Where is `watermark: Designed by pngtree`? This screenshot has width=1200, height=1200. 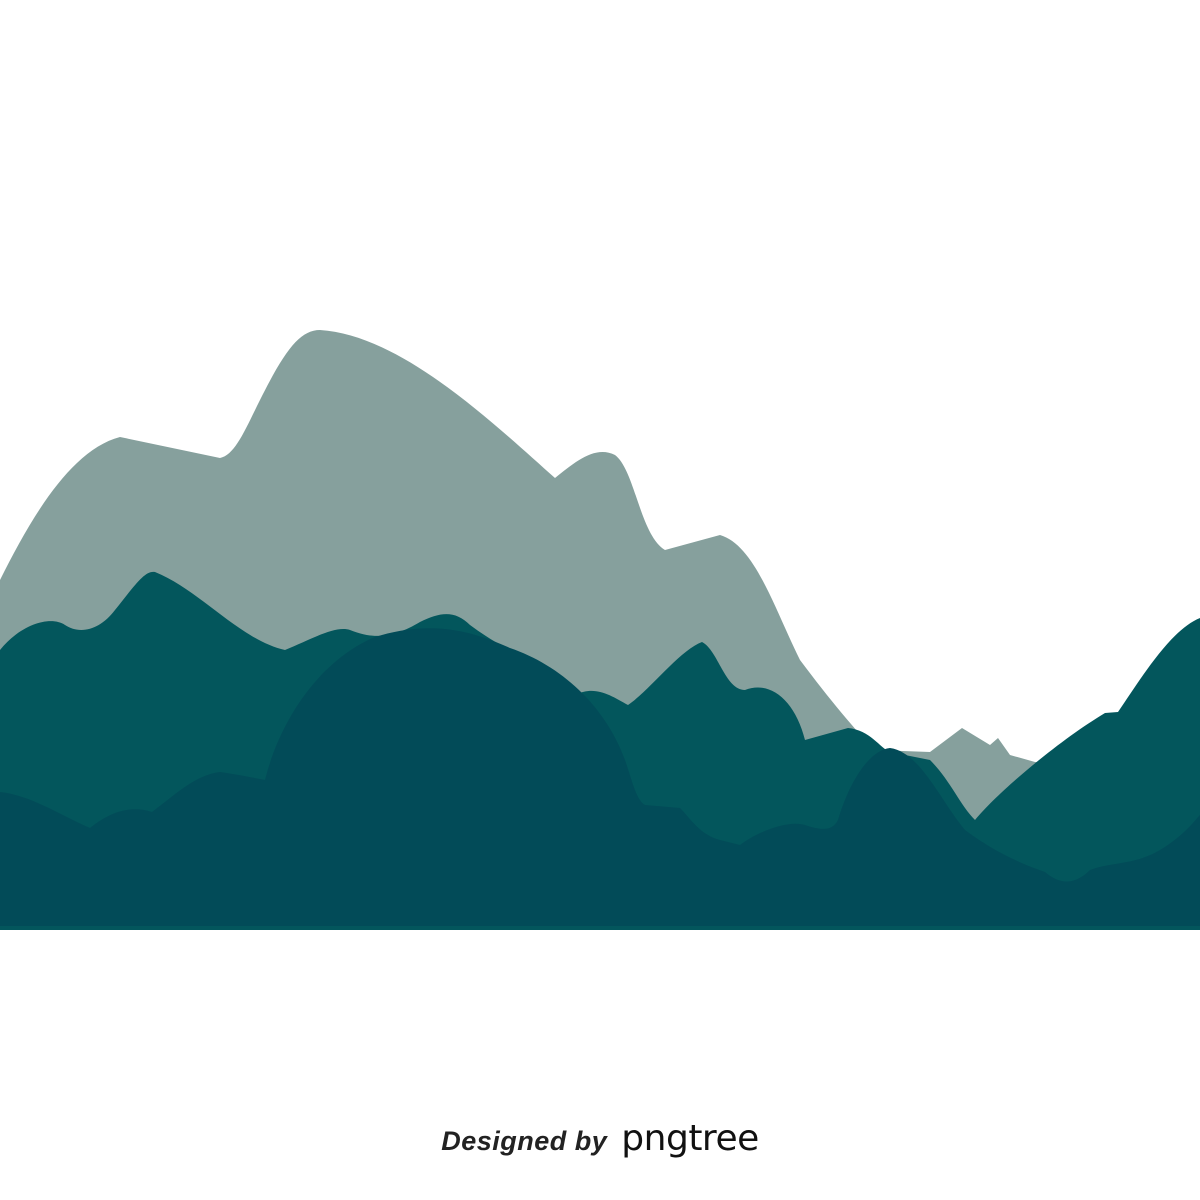 watermark: Designed by pngtree is located at coordinates (600, 1143).